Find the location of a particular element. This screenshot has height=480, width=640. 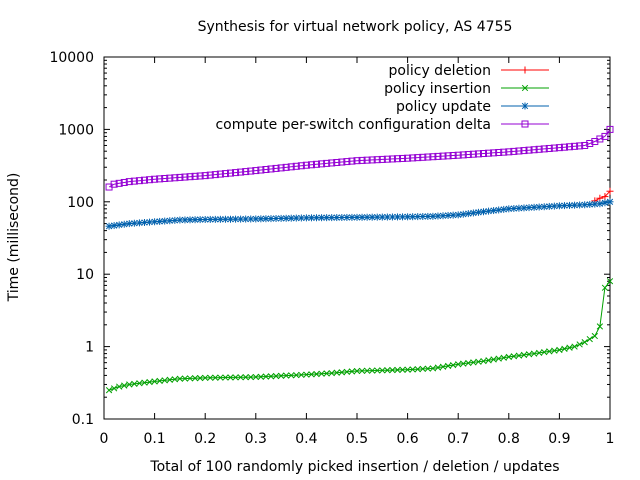

legend-label: compute per-switch configuration delta is located at coordinates (353, 125).